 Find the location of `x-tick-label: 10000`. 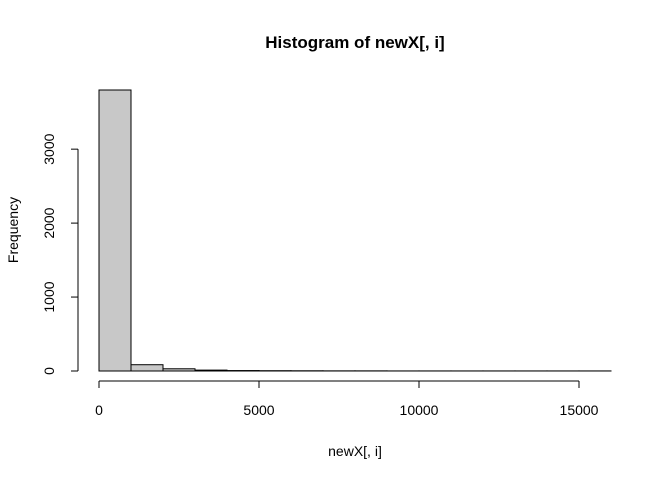

x-tick-label: 10000 is located at coordinates (419, 410).